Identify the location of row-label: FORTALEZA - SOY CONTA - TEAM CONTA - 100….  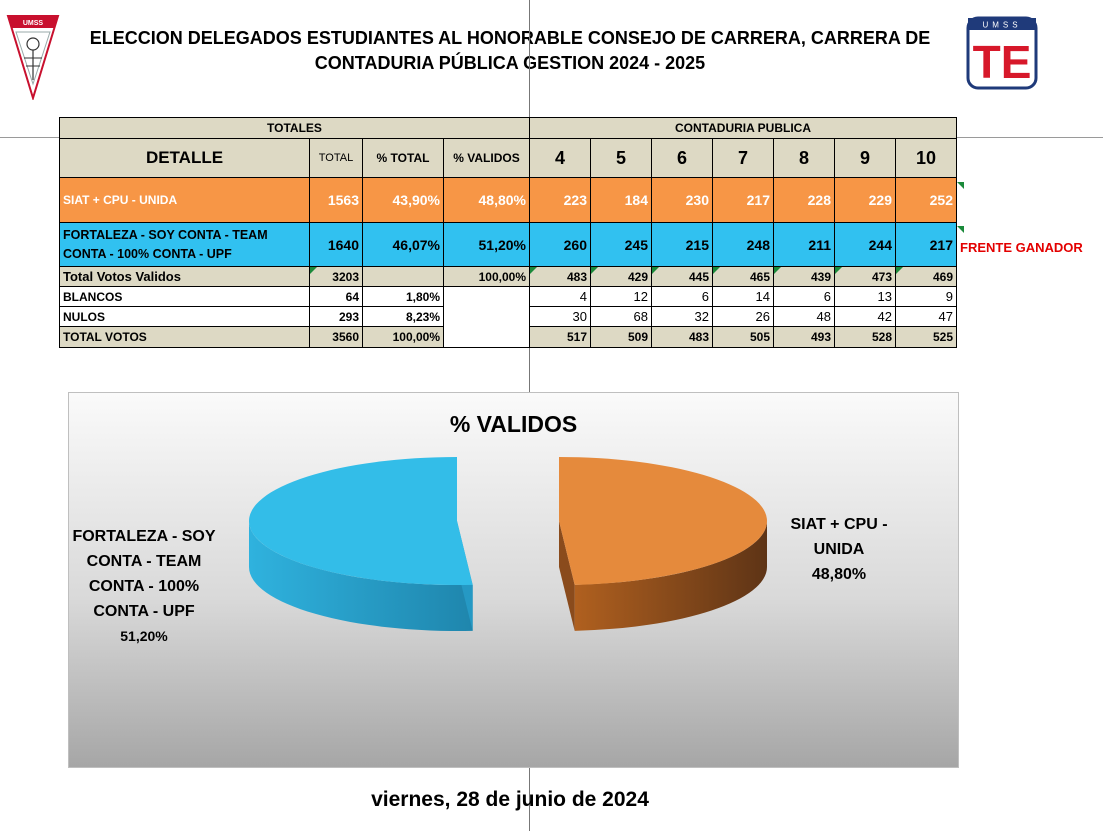
(184, 244).